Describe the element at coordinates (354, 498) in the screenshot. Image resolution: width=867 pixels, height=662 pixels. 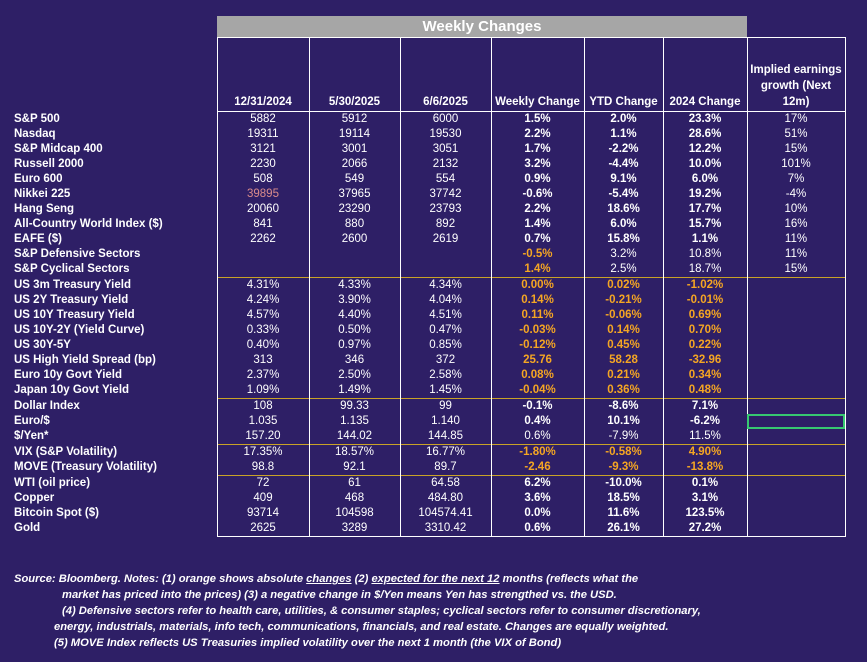
I see `table-cell: 468` at that location.